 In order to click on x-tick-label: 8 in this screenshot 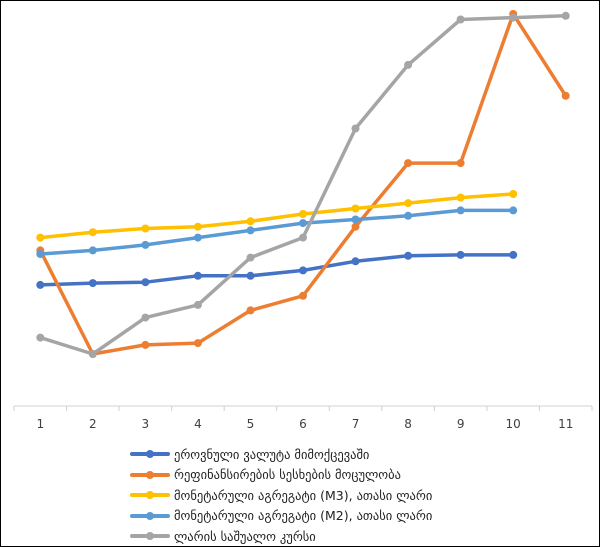, I will do `click(408, 424)`.